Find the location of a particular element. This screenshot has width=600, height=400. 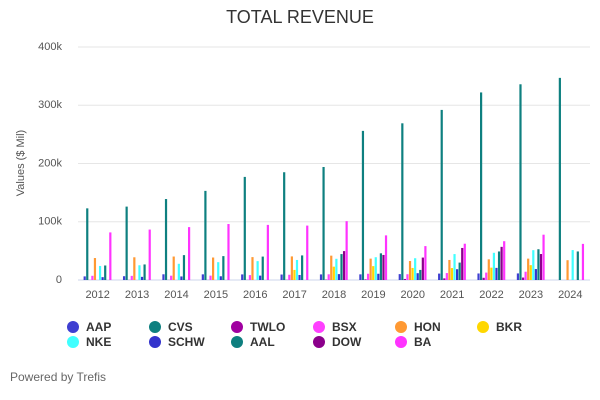

x-tick-label: 2023 is located at coordinates (531, 295).